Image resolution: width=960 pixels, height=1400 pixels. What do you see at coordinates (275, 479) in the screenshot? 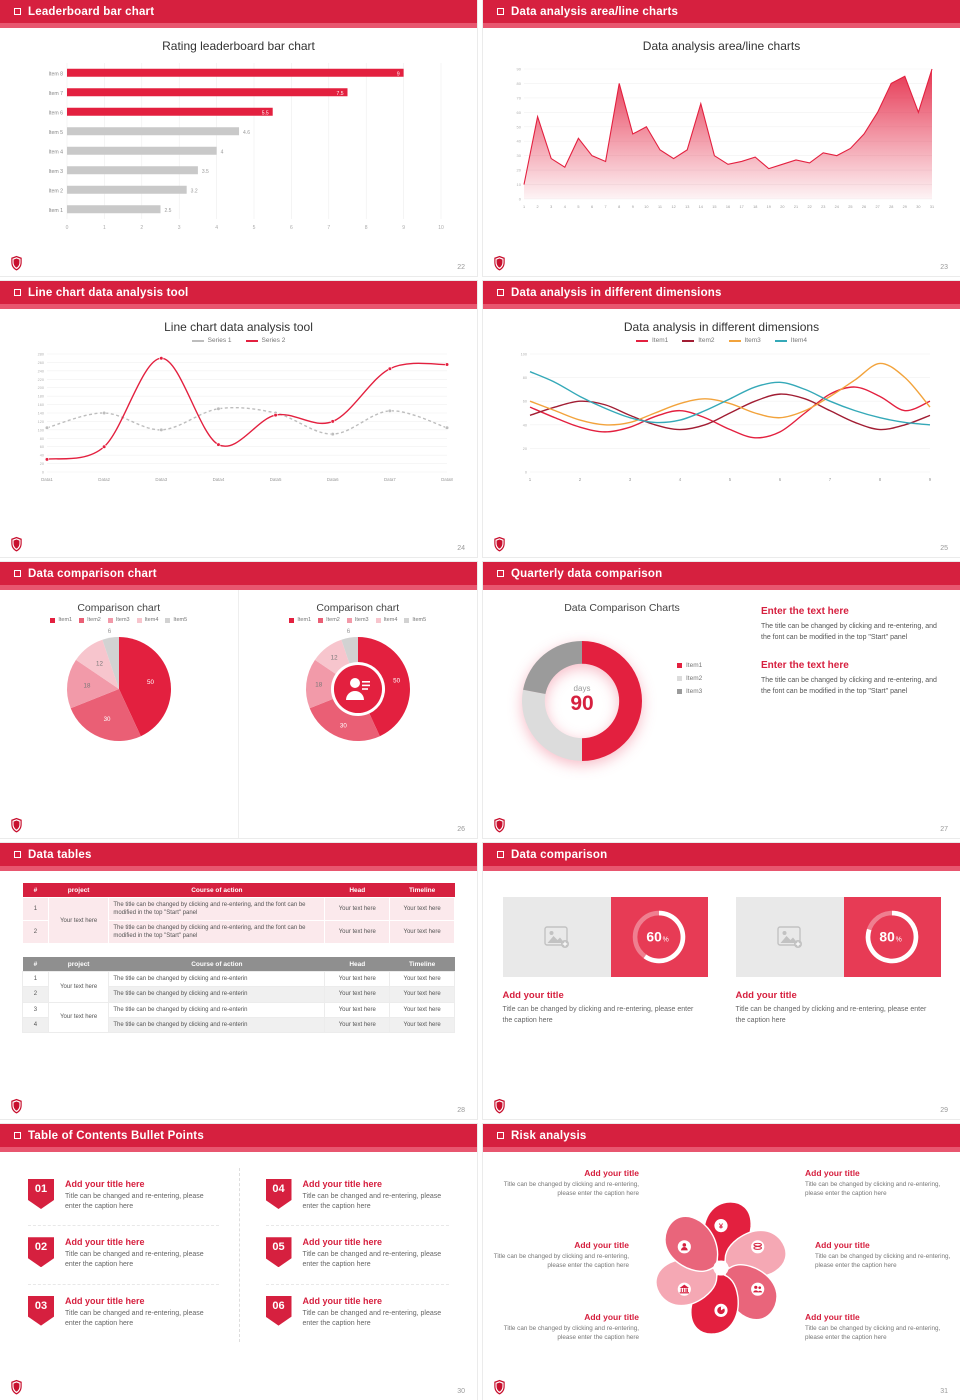
I see `svg-text: Data5` at bounding box center [275, 479].